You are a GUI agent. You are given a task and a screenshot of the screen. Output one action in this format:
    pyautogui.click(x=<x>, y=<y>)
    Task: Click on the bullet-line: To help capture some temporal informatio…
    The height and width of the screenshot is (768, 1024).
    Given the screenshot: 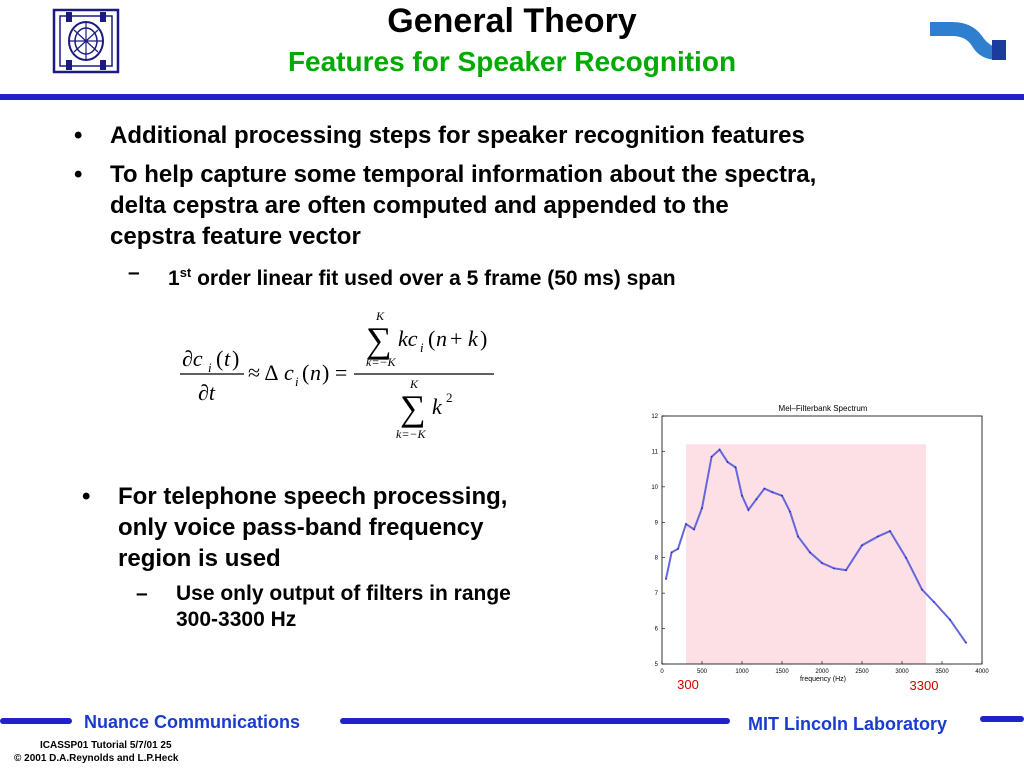 What is the action you would take?
    pyautogui.click(x=463, y=174)
    